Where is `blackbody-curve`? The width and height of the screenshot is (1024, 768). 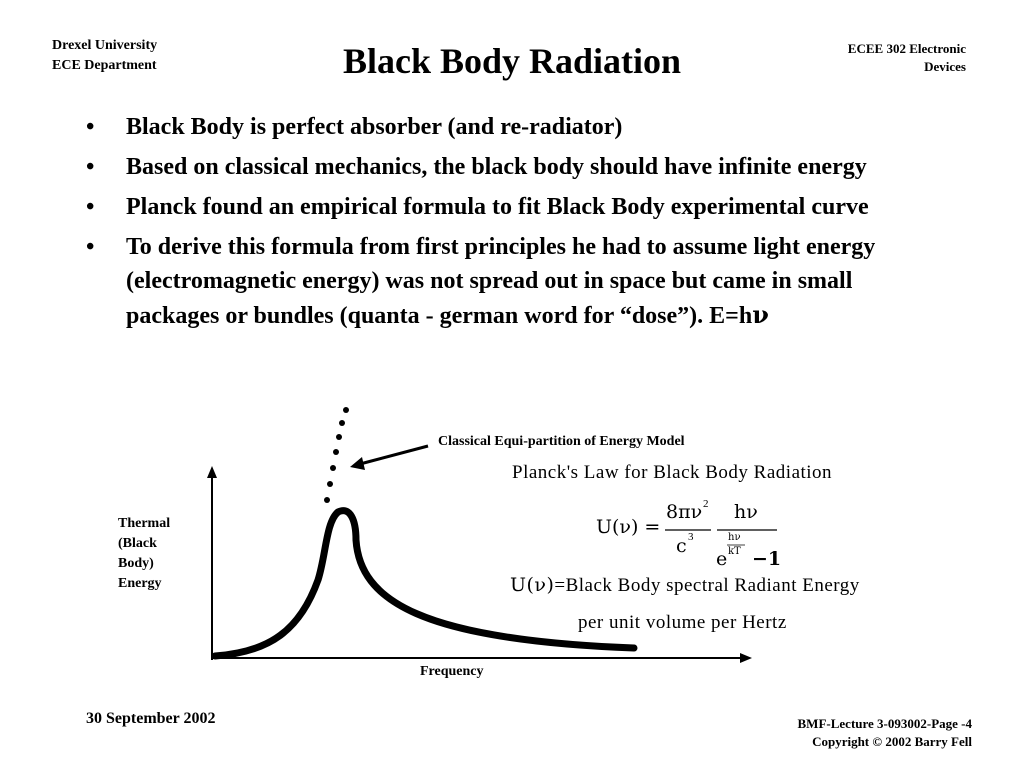 blackbody-curve is located at coordinates (424, 583).